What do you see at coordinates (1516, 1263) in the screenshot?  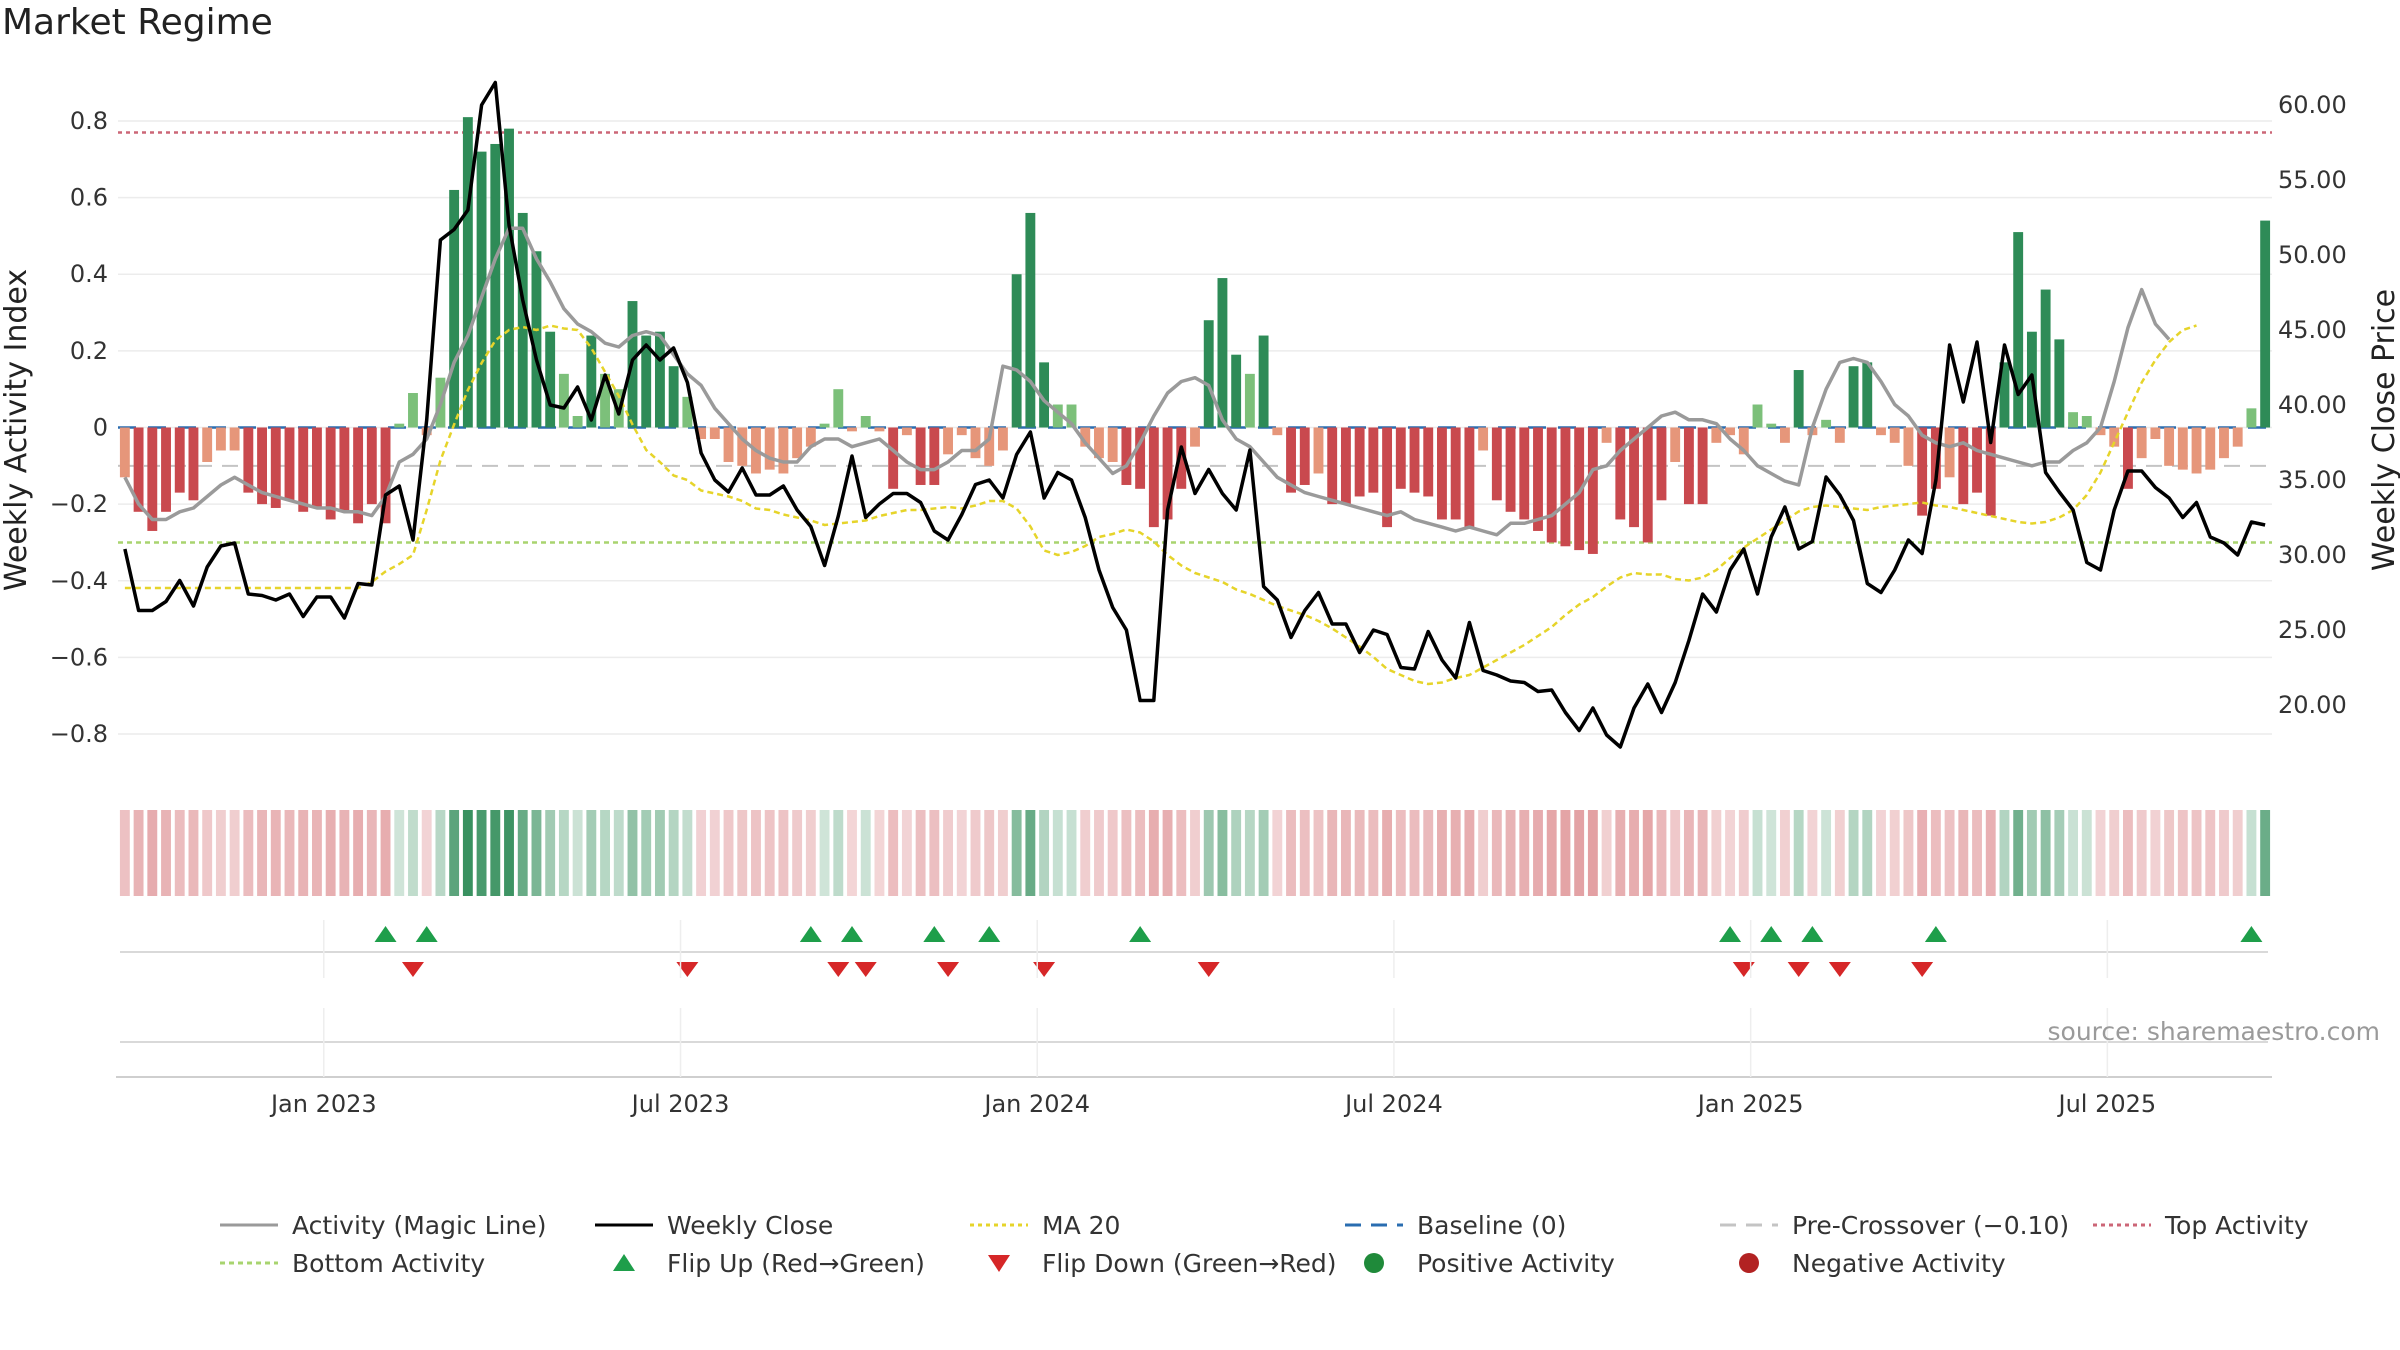 I see `legend-label: Positive Activity` at bounding box center [1516, 1263].